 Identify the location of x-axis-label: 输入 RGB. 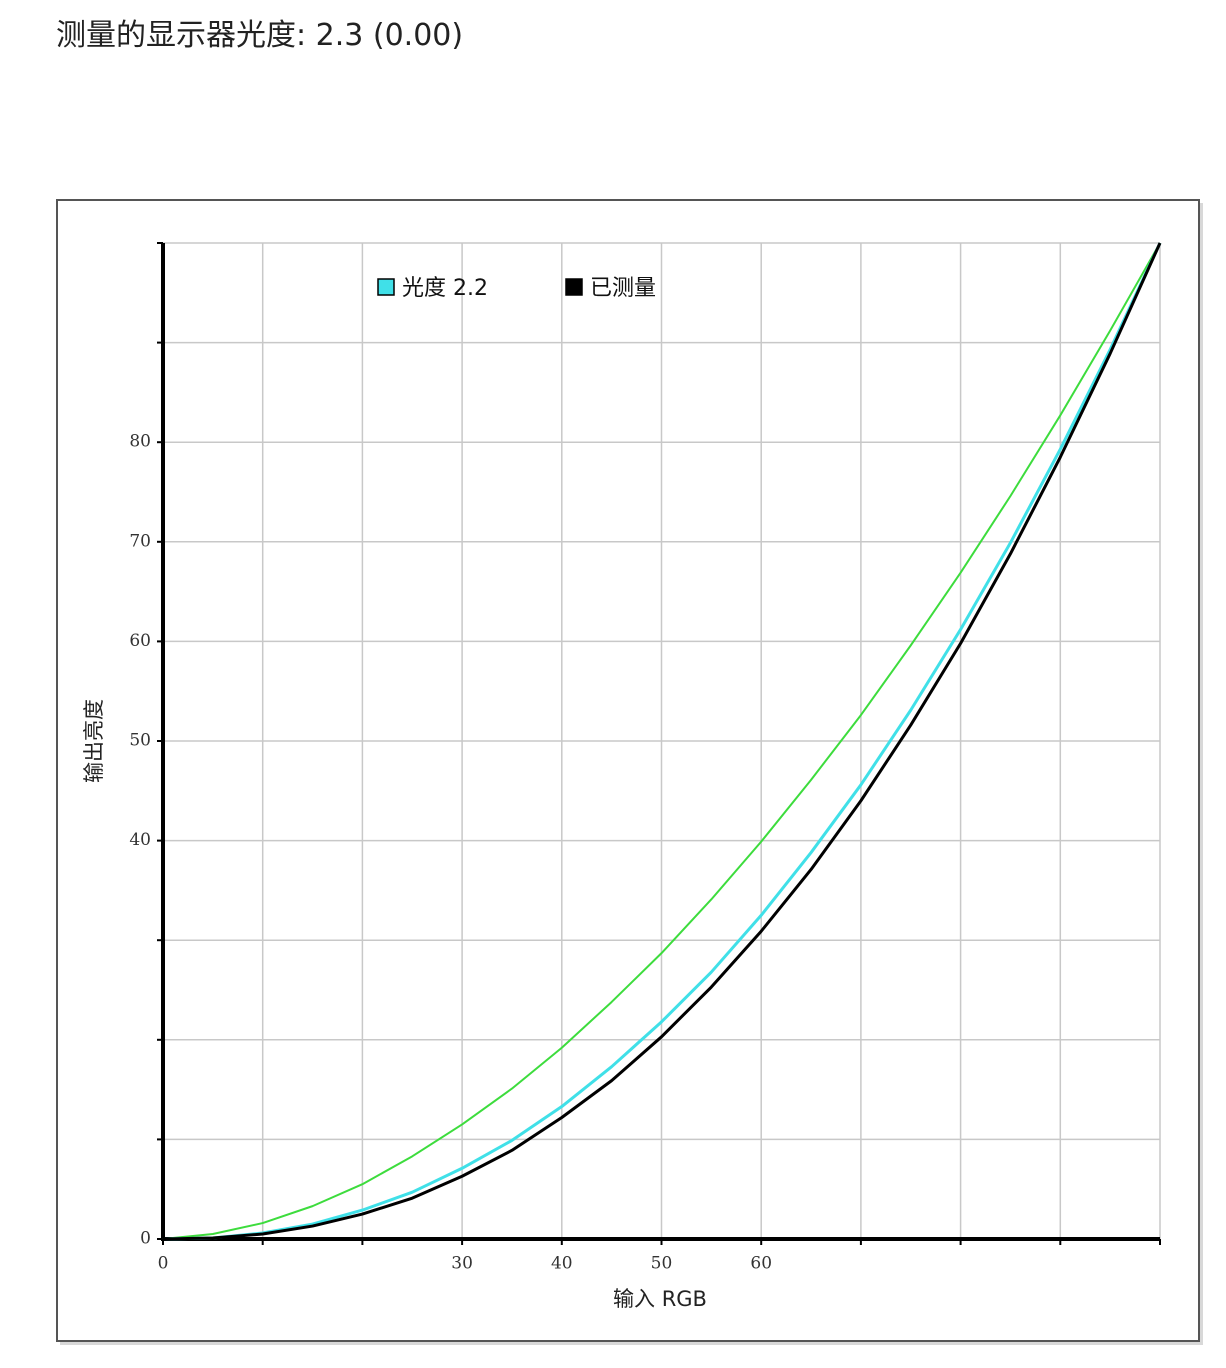
(660, 1299).